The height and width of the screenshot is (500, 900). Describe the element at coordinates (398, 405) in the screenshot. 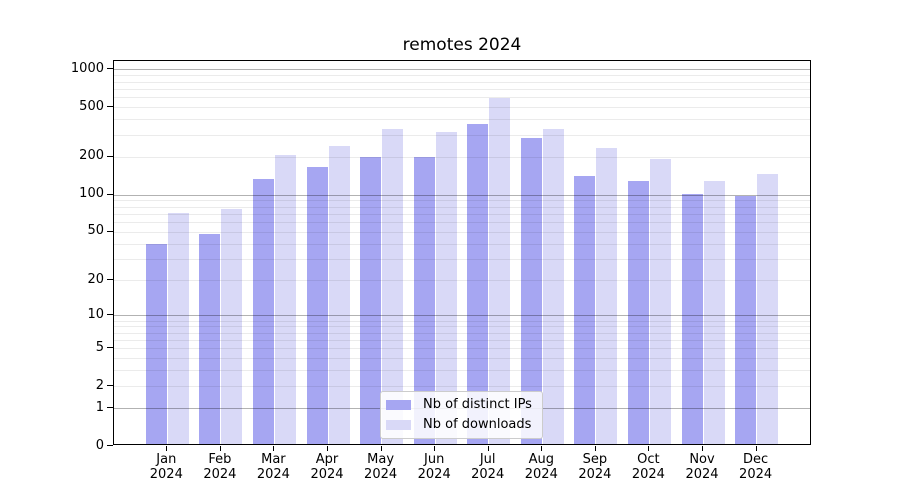

I see `legend-swatch-distinct-ips` at that location.